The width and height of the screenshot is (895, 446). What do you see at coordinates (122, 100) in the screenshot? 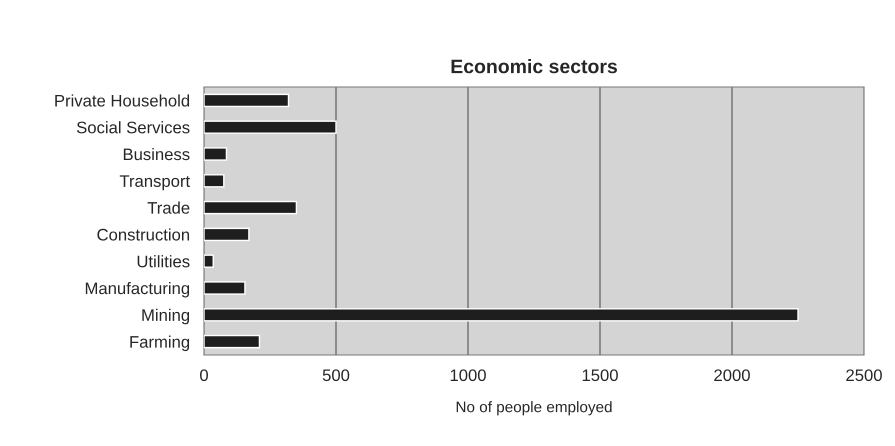
I see `y-tick-label: Private Household` at bounding box center [122, 100].